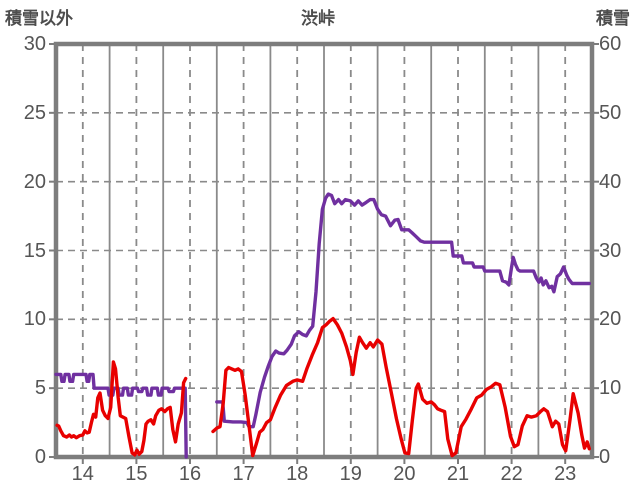 This screenshot has width=636, height=501. I want to click on y-left-tick-label: 25, so click(34, 112).